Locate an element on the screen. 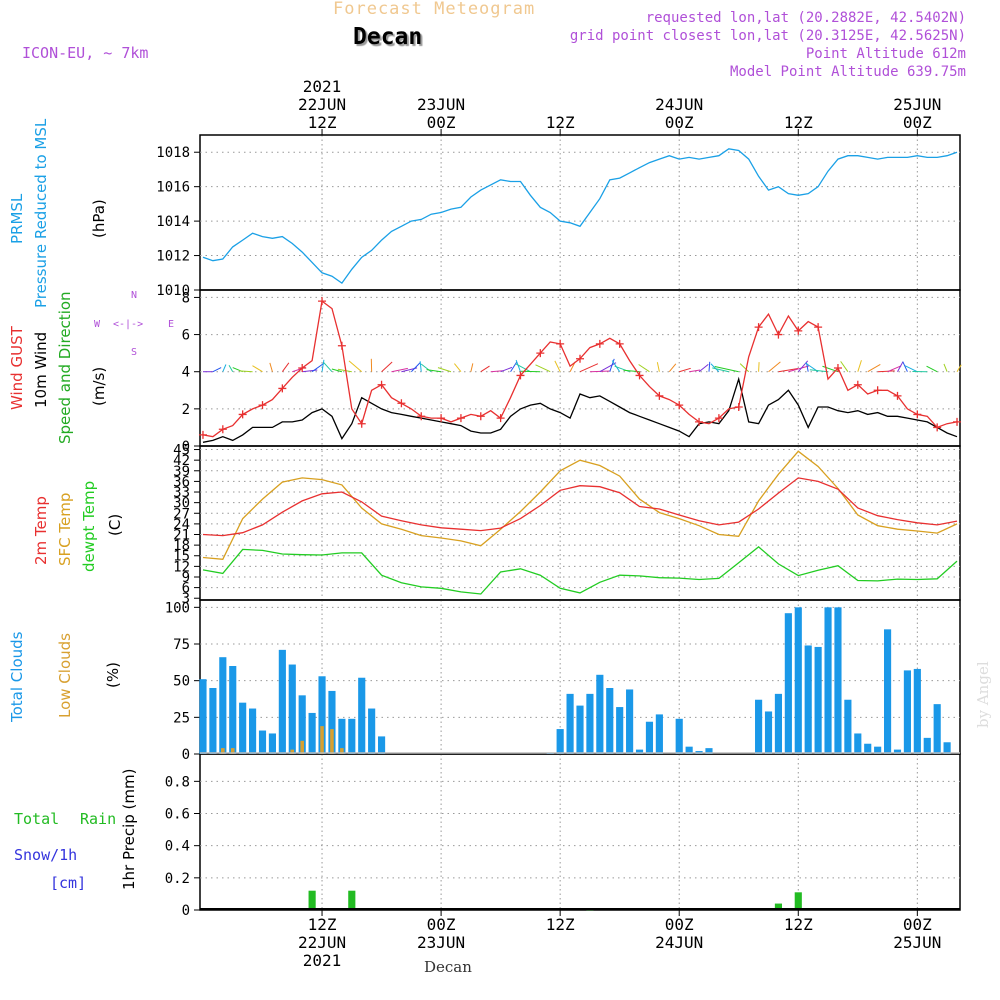 The height and width of the screenshot is (1000, 1000). ytick-label-pressure-4: 1018 is located at coordinates (173, 153).